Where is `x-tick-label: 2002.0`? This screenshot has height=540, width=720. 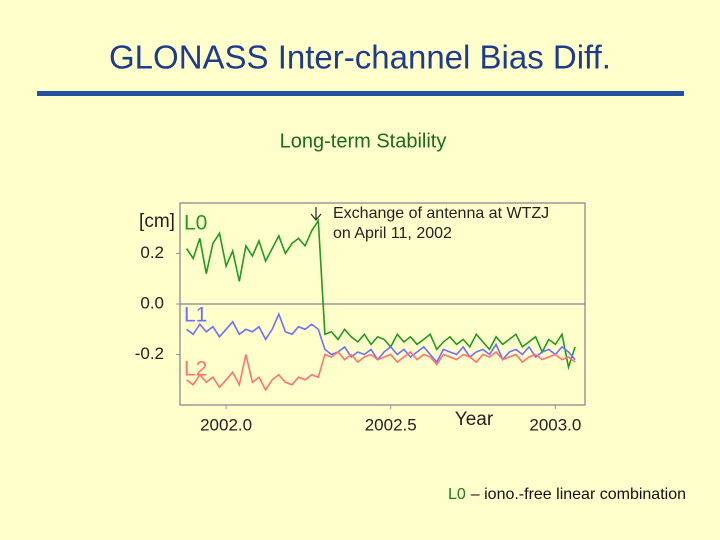
x-tick-label: 2002.0 is located at coordinates (226, 424).